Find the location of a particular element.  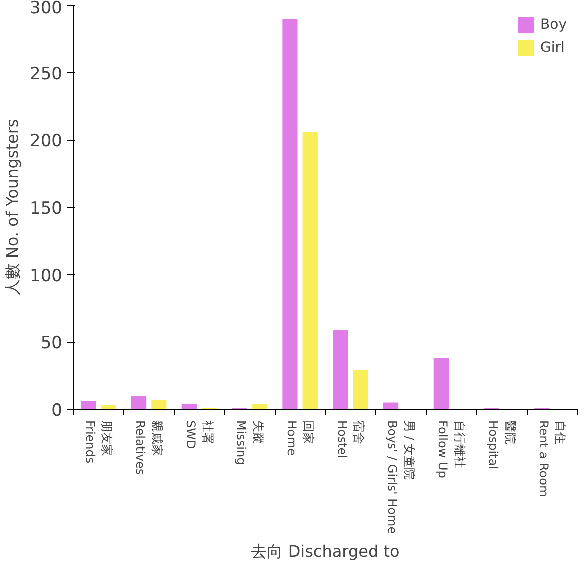

x-tick-label: 自住 Rent a Room is located at coordinates (552, 459).